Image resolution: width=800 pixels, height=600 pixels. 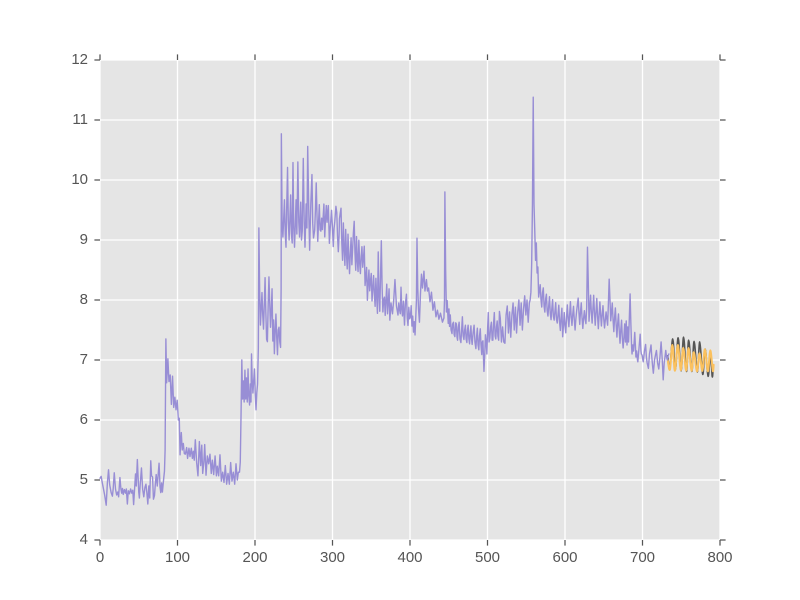 I want to click on svg-text: 400, so click(x=409, y=557).